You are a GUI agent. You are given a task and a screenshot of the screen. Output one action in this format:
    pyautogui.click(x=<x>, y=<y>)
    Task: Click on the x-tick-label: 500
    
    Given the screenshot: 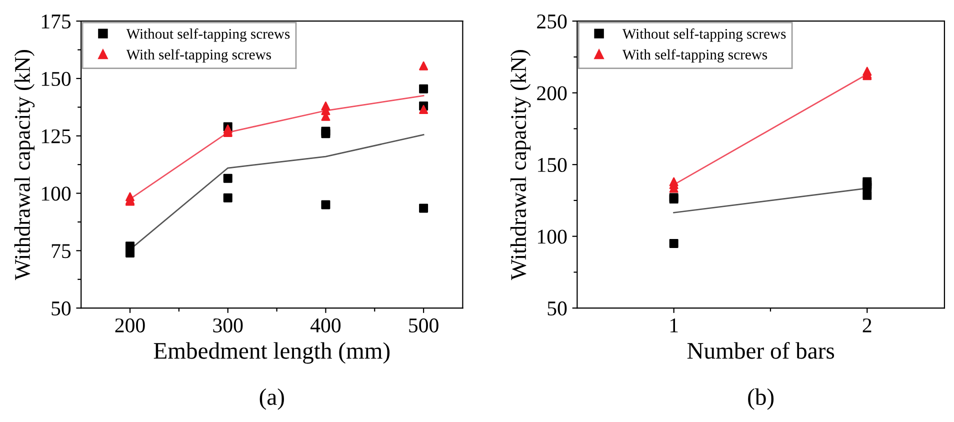 What is the action you would take?
    pyautogui.click(x=423, y=325)
    